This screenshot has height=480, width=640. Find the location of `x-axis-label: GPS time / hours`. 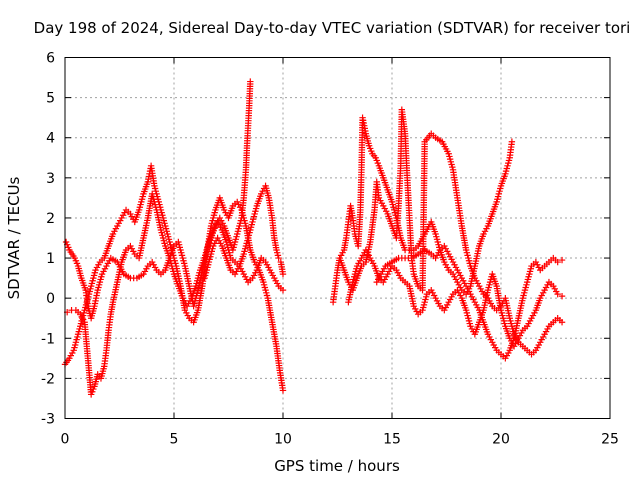

x-axis-label: GPS time / hours is located at coordinates (337, 466).